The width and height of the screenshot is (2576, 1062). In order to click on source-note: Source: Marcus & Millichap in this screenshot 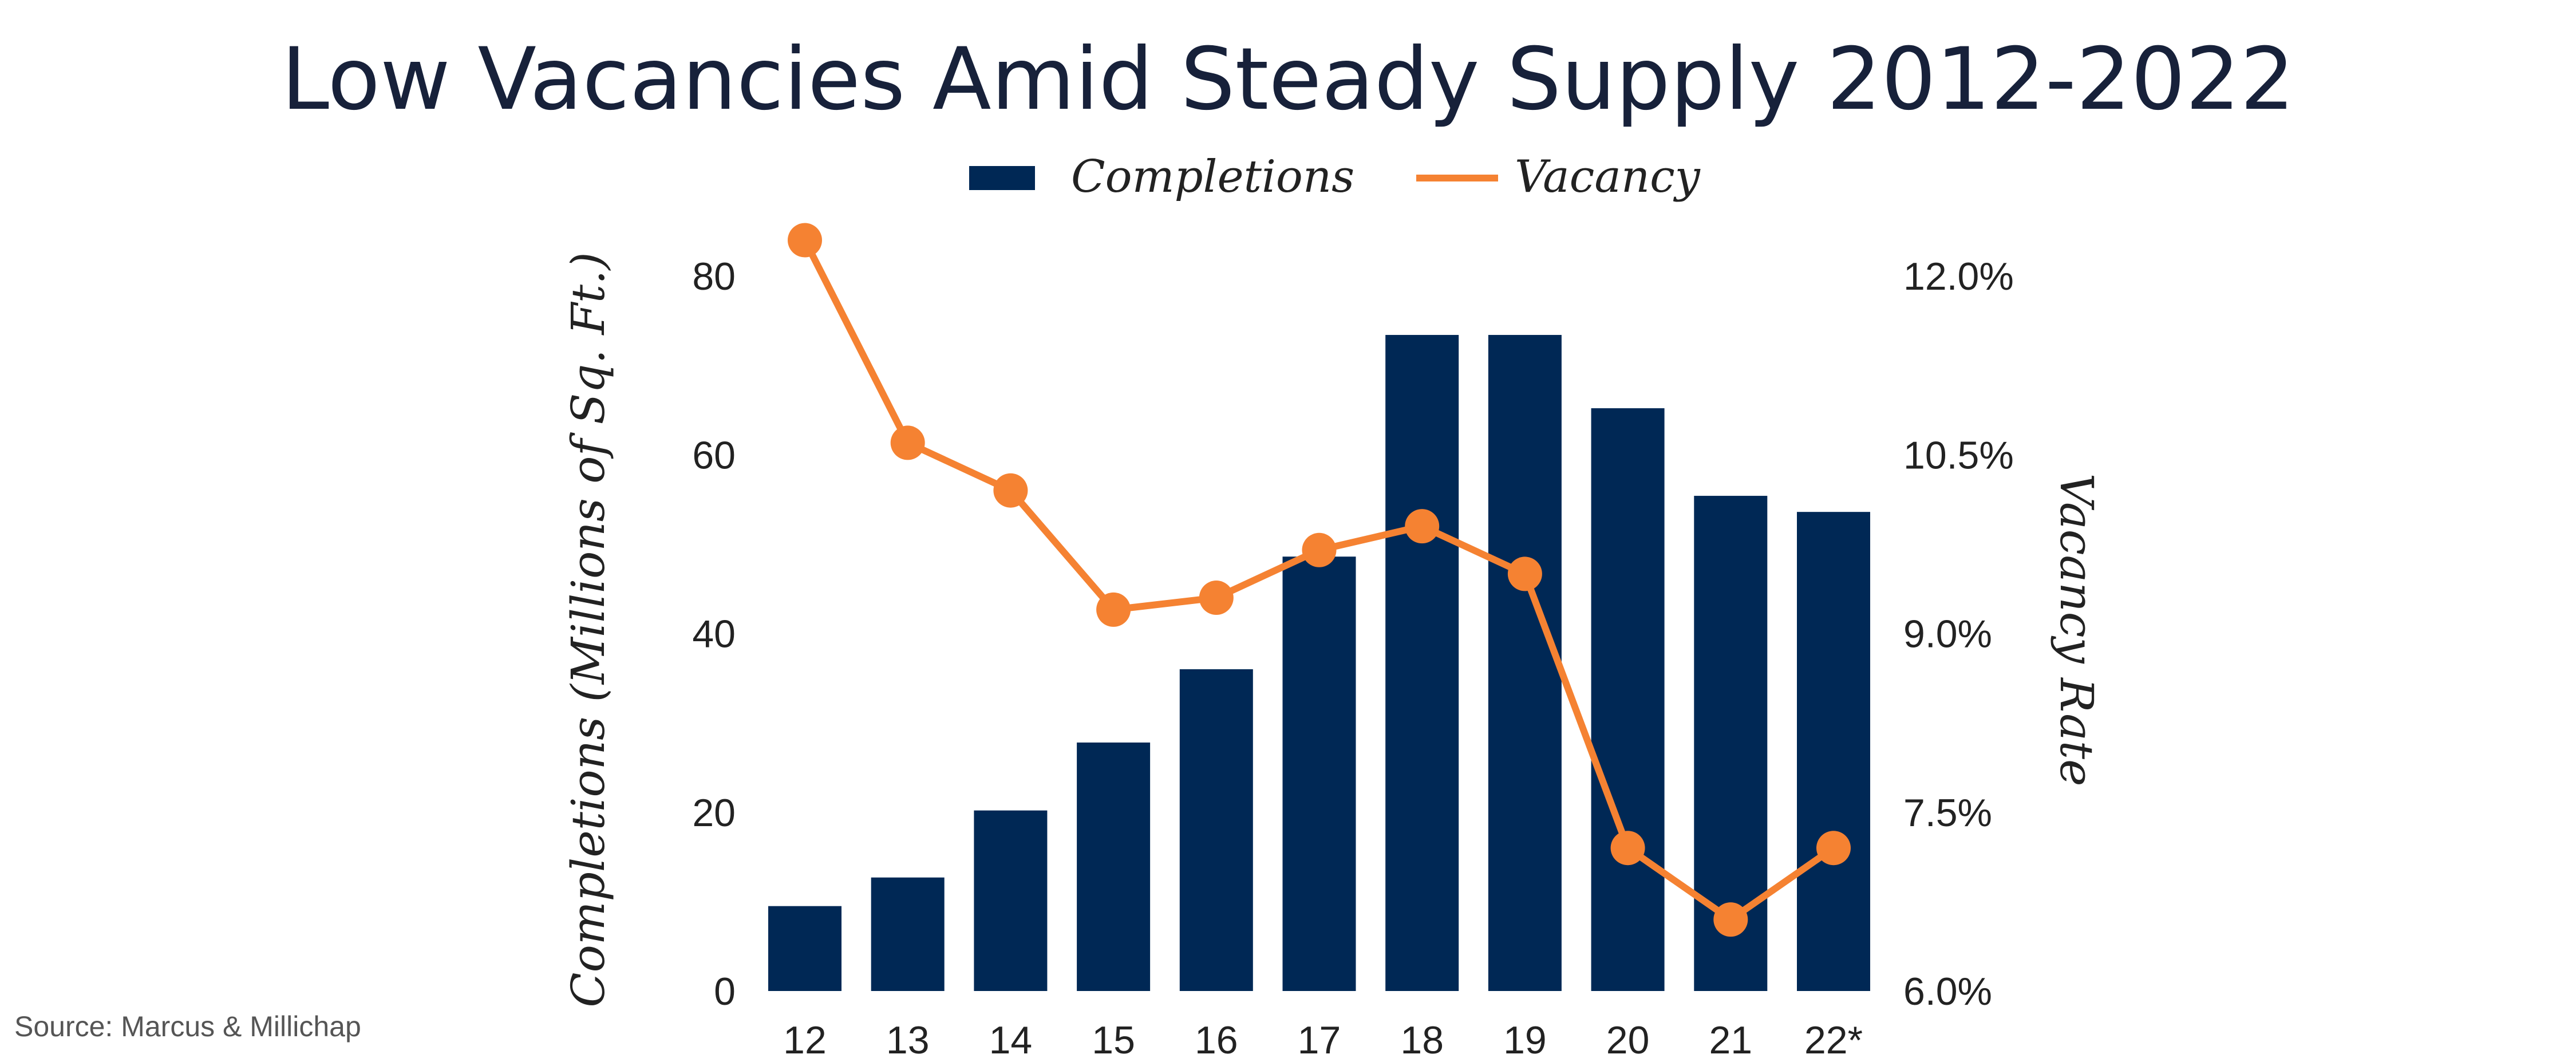, I will do `click(187, 1026)`.